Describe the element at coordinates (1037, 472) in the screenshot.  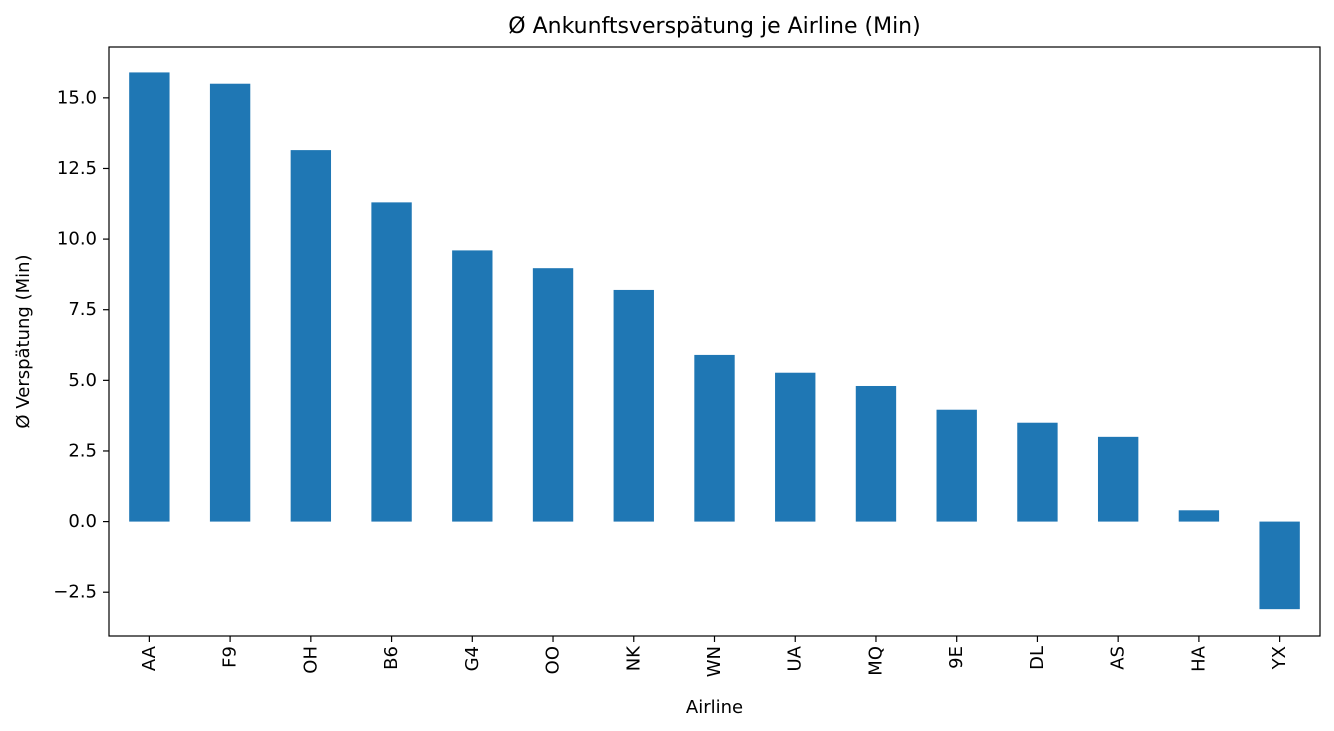
I see `bar-dl` at that location.